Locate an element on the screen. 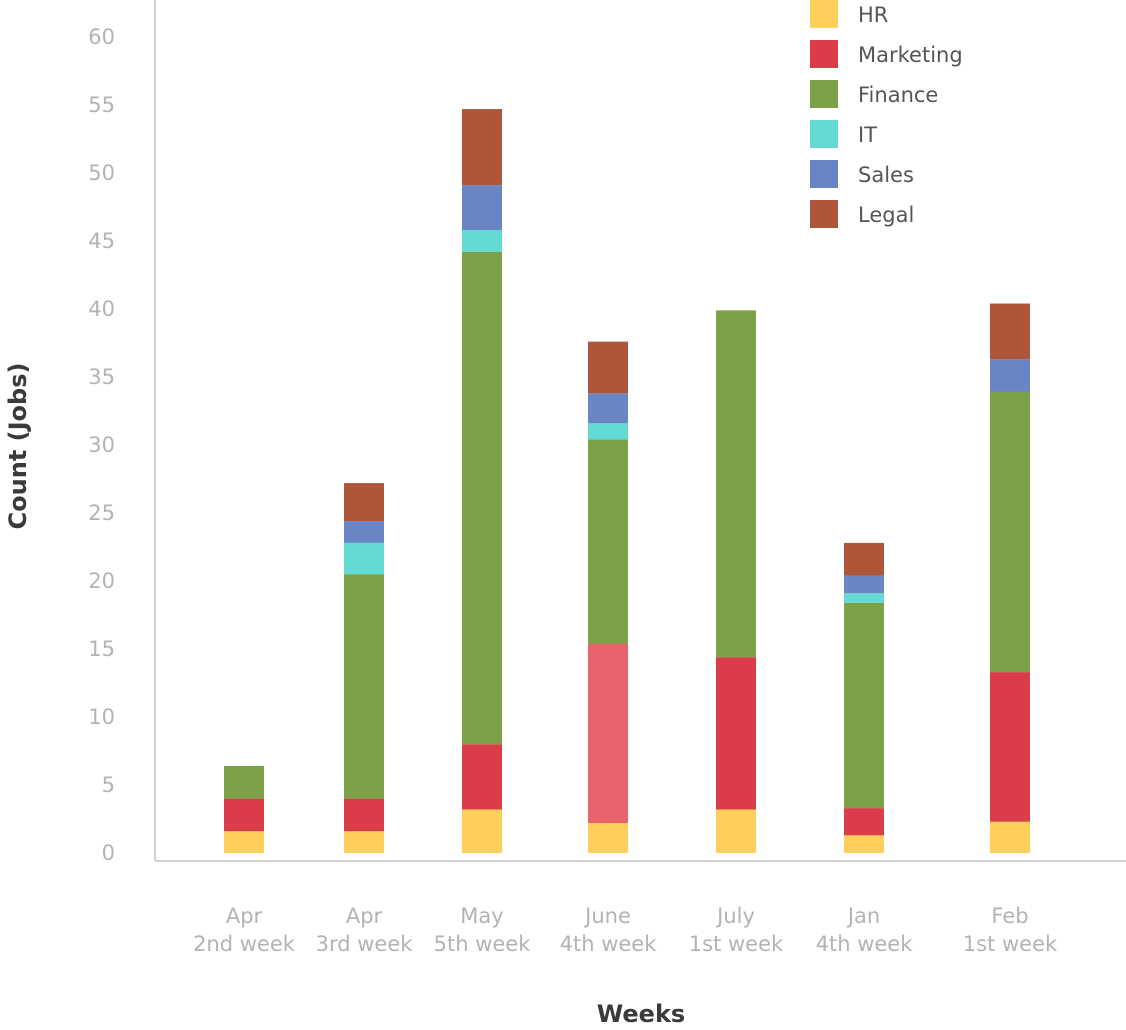 This screenshot has width=1126, height=1030. legend-label: Marketing is located at coordinates (910, 55).